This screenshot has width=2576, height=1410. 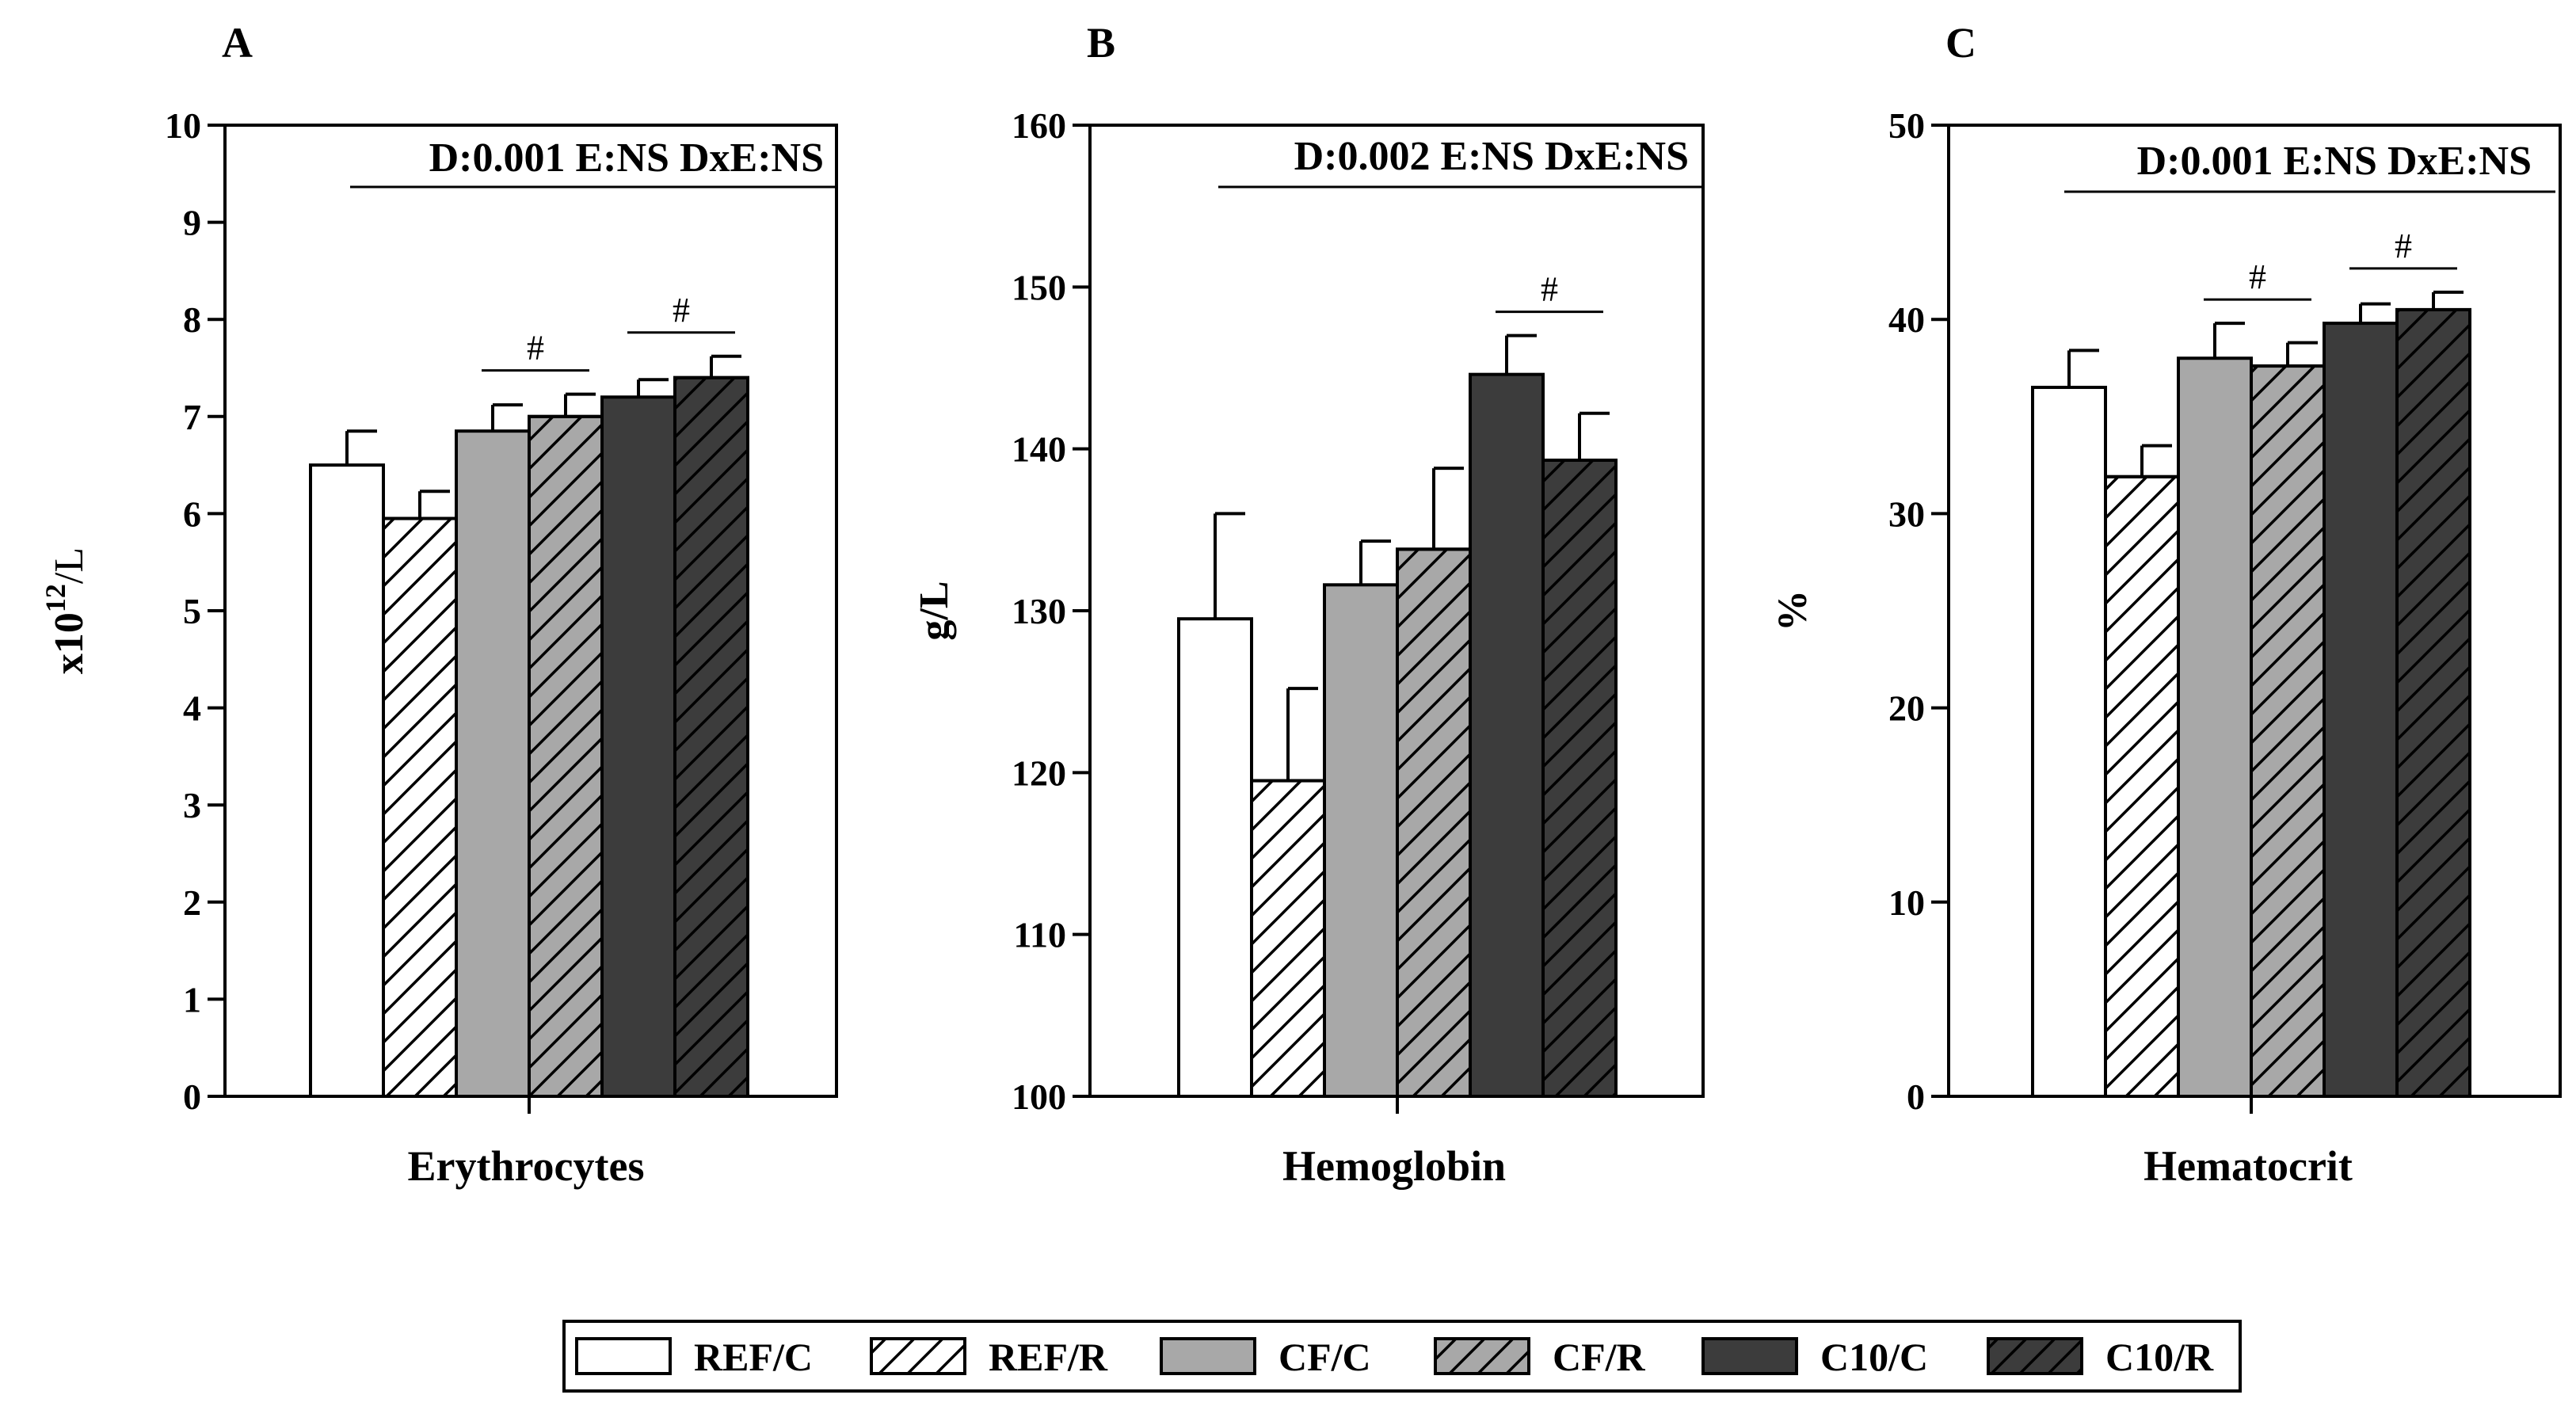 What do you see at coordinates (1907, 708) in the screenshot?
I see `y-tick-label: 20` at bounding box center [1907, 708].